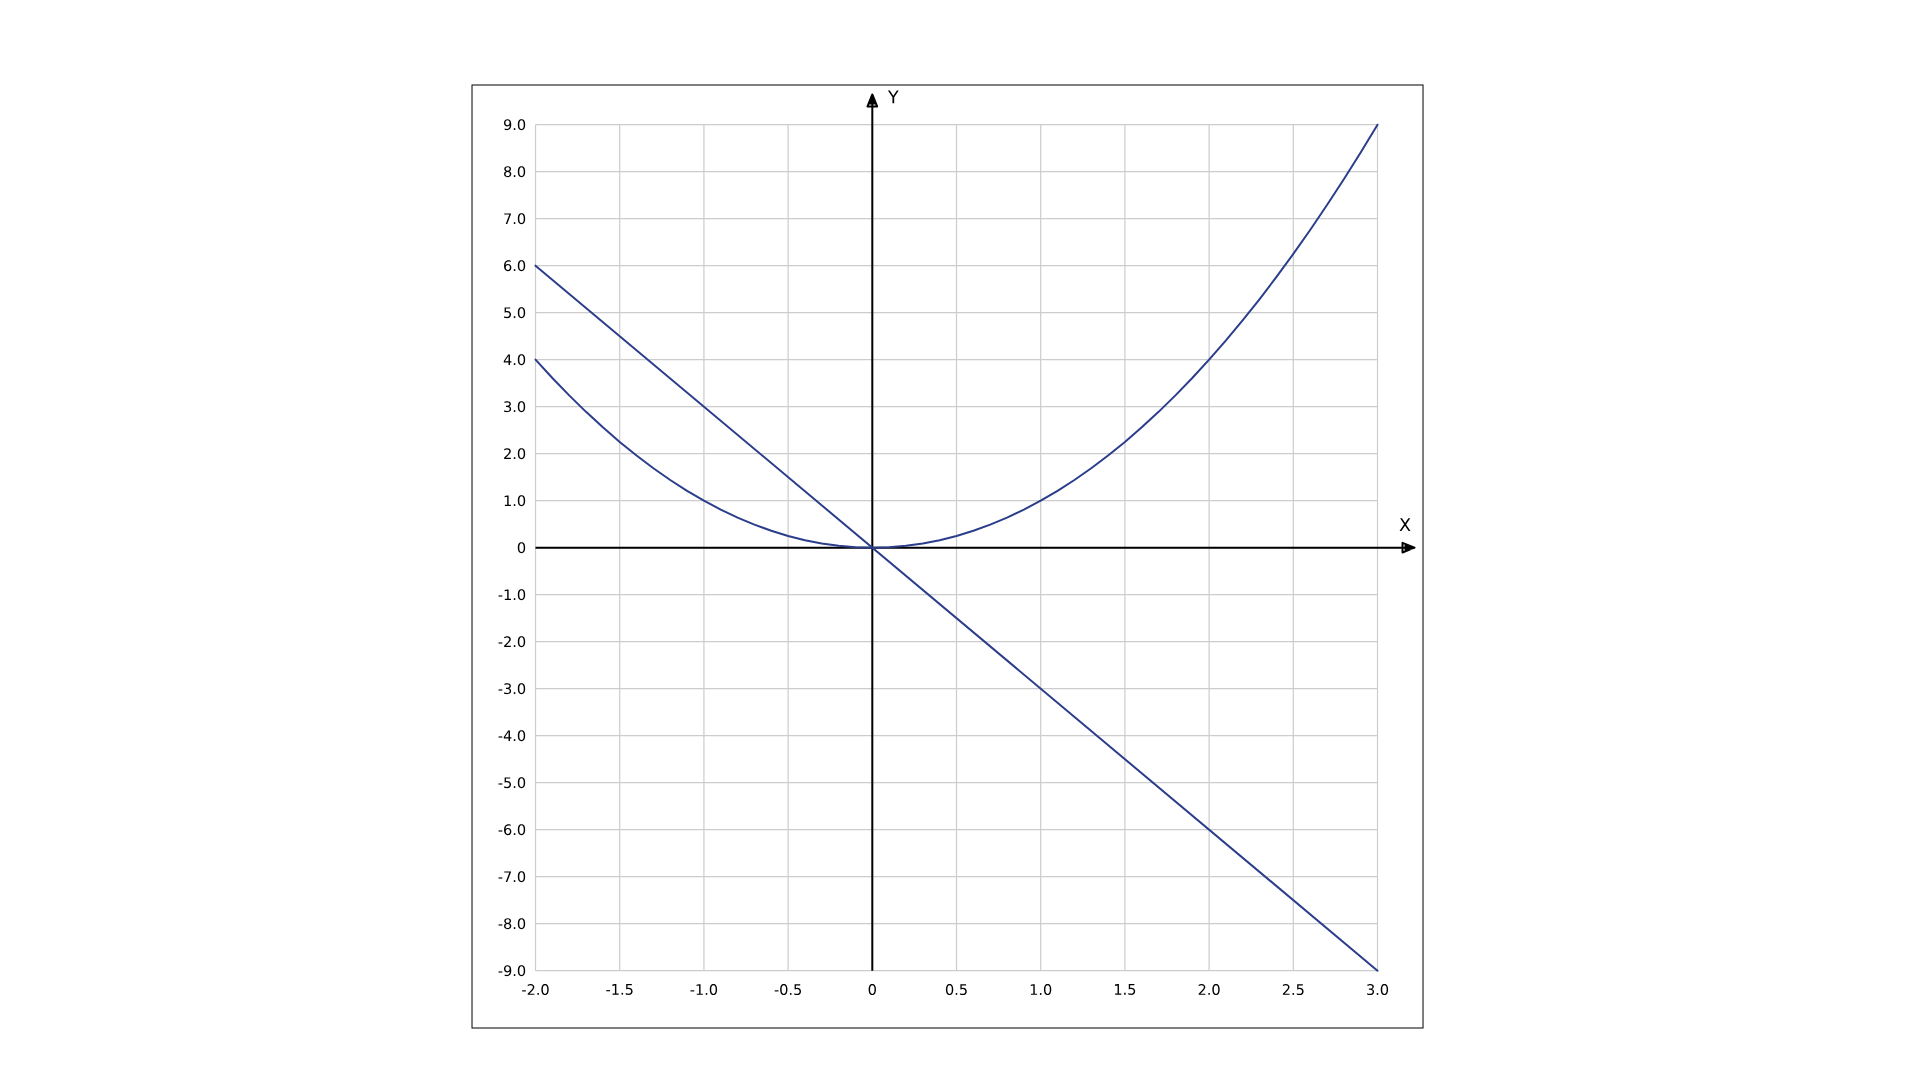 The image size is (1920, 1080). What do you see at coordinates (512, 971) in the screenshot?
I see `y-tick-label: -9.0` at bounding box center [512, 971].